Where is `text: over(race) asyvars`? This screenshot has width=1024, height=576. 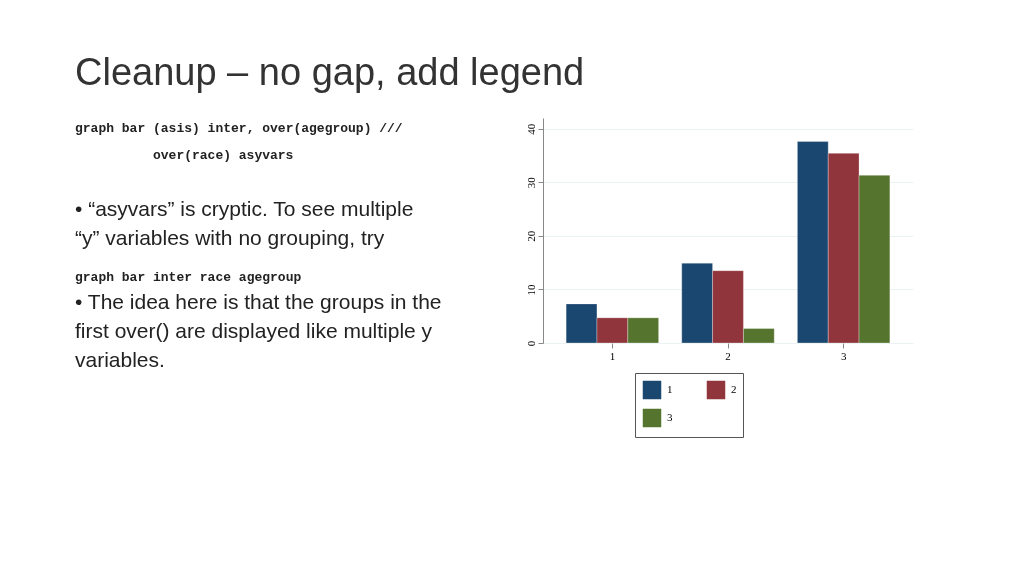
text: over(race) asyvars is located at coordinates (223, 155).